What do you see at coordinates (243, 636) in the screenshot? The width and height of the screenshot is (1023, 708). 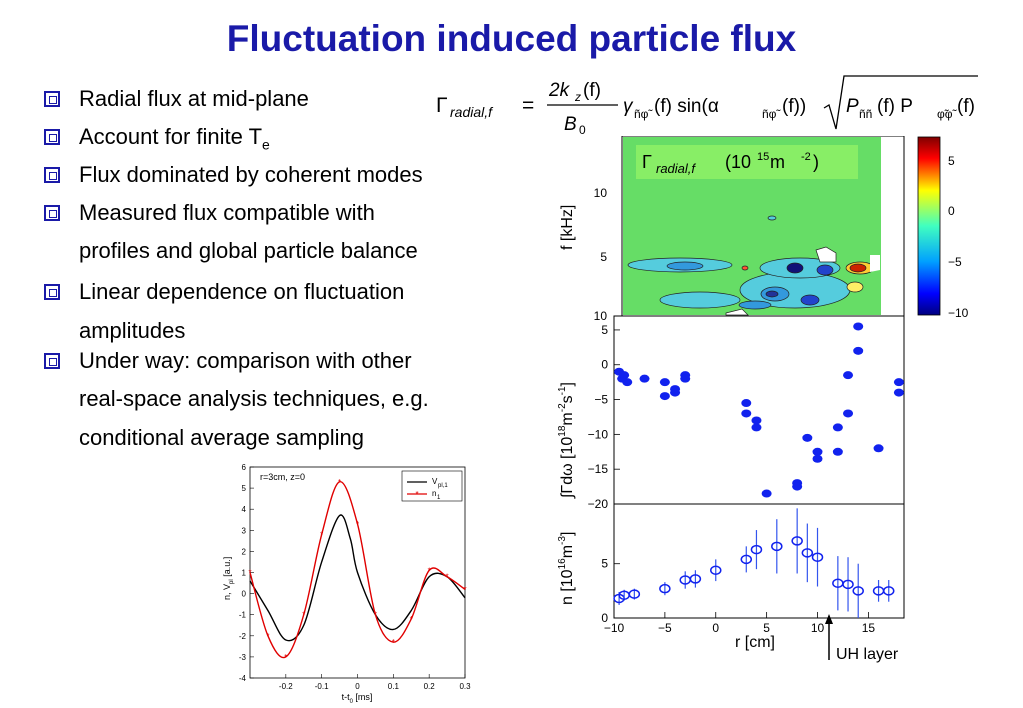 I see `y-tick-label: -2` at bounding box center [243, 636].